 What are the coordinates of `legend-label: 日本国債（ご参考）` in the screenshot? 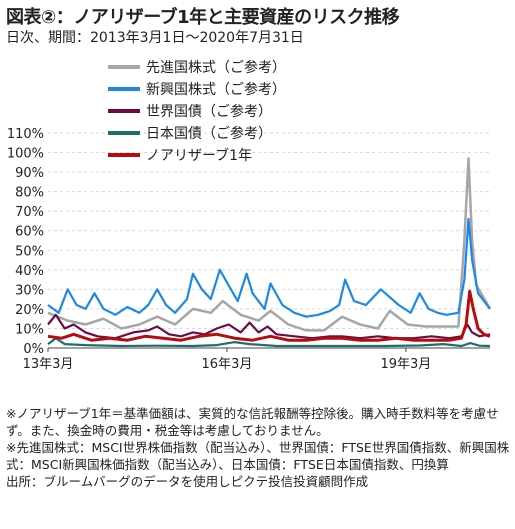 It's located at (209, 133).